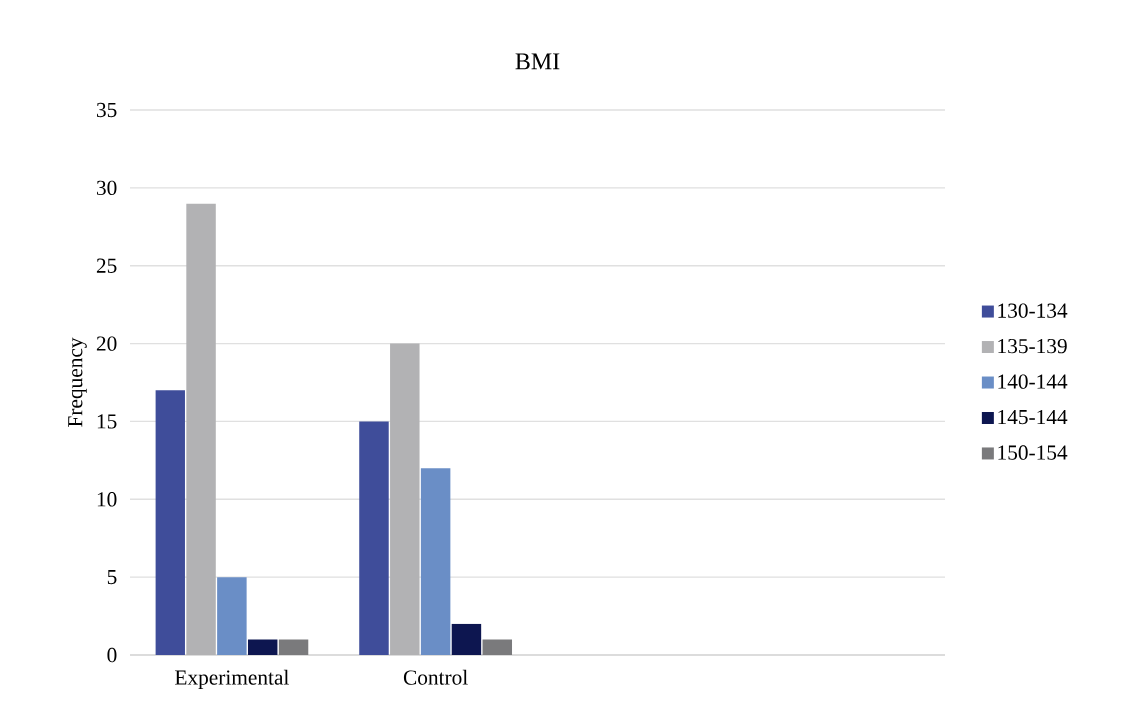  Describe the element at coordinates (112, 655) in the screenshot. I see `y-tick-label: 0` at that location.